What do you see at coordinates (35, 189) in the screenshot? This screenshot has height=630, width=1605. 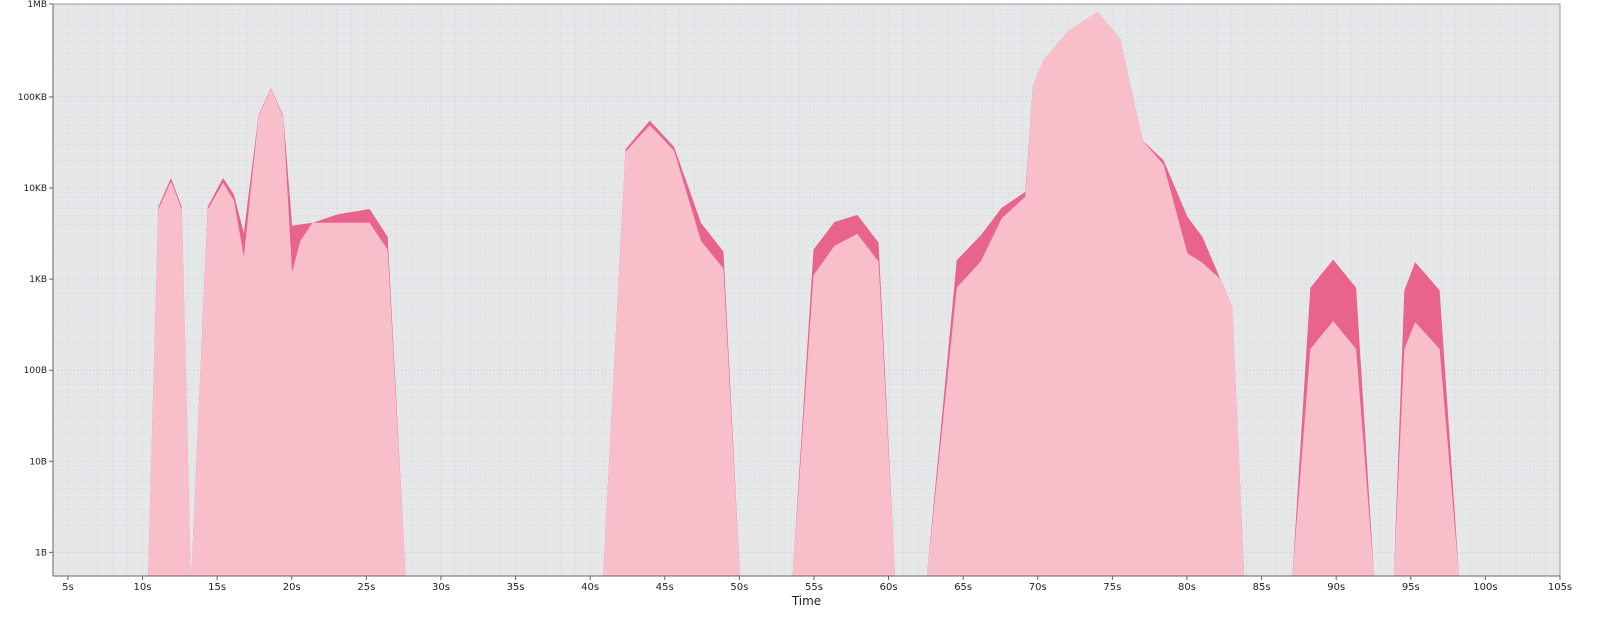 I see `y-tick-label: 10KB` at bounding box center [35, 189].